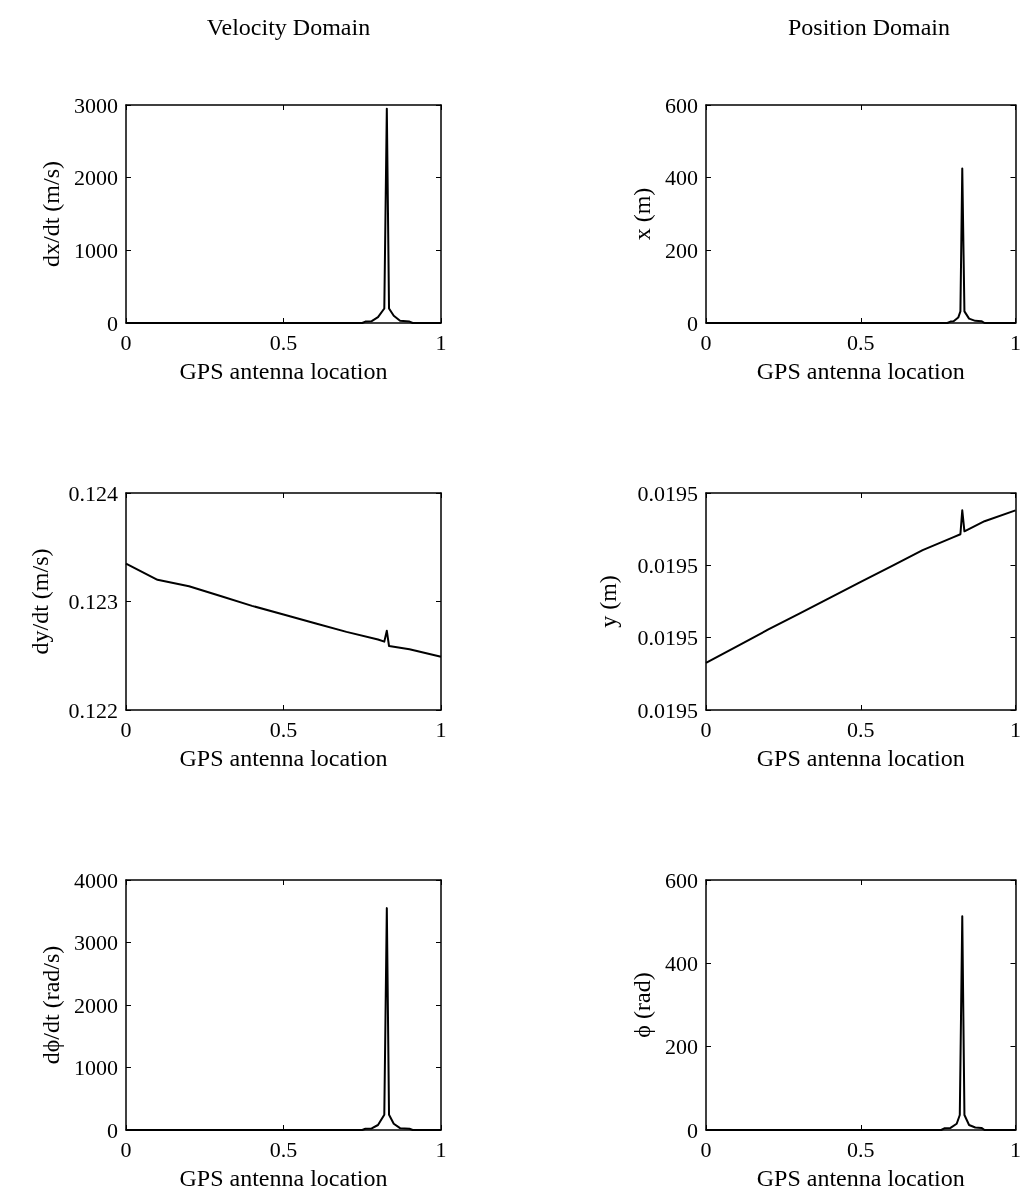  Describe the element at coordinates (642, 1005) in the screenshot. I see `y-axis-title: ϕ (rad)` at that location.